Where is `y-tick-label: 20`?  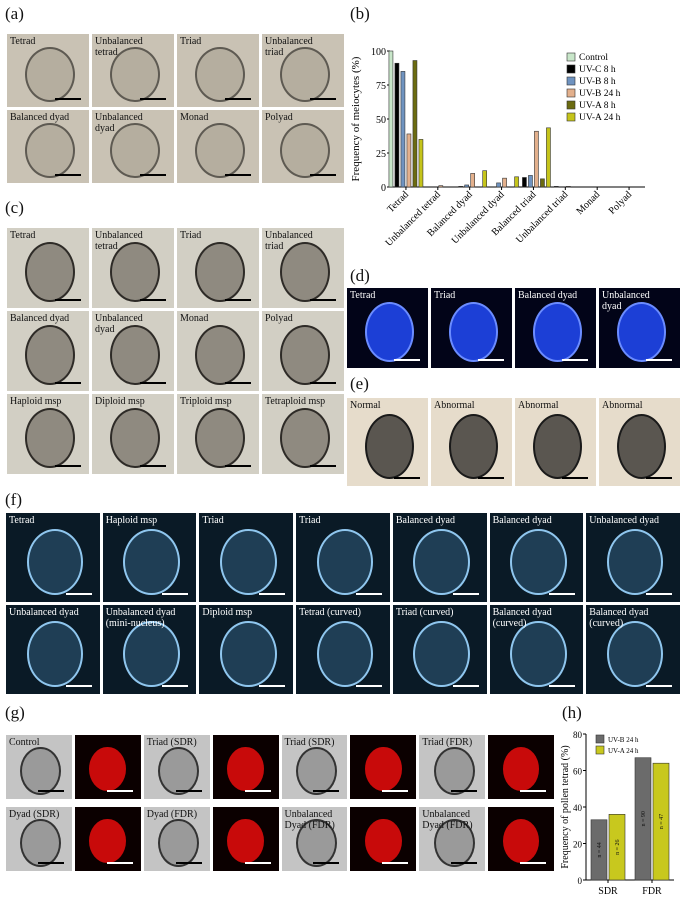
y-tick-label: 20 is located at coordinates (578, 845).